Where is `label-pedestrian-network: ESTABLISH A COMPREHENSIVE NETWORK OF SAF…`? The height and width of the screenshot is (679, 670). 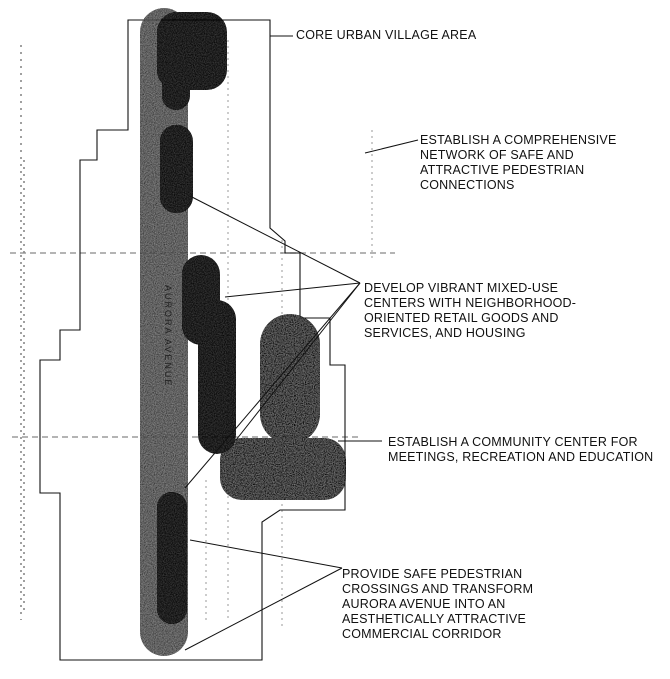 label-pedestrian-network: ESTABLISH A COMPREHENSIVE NETWORK OF SAF… is located at coordinates (518, 163).